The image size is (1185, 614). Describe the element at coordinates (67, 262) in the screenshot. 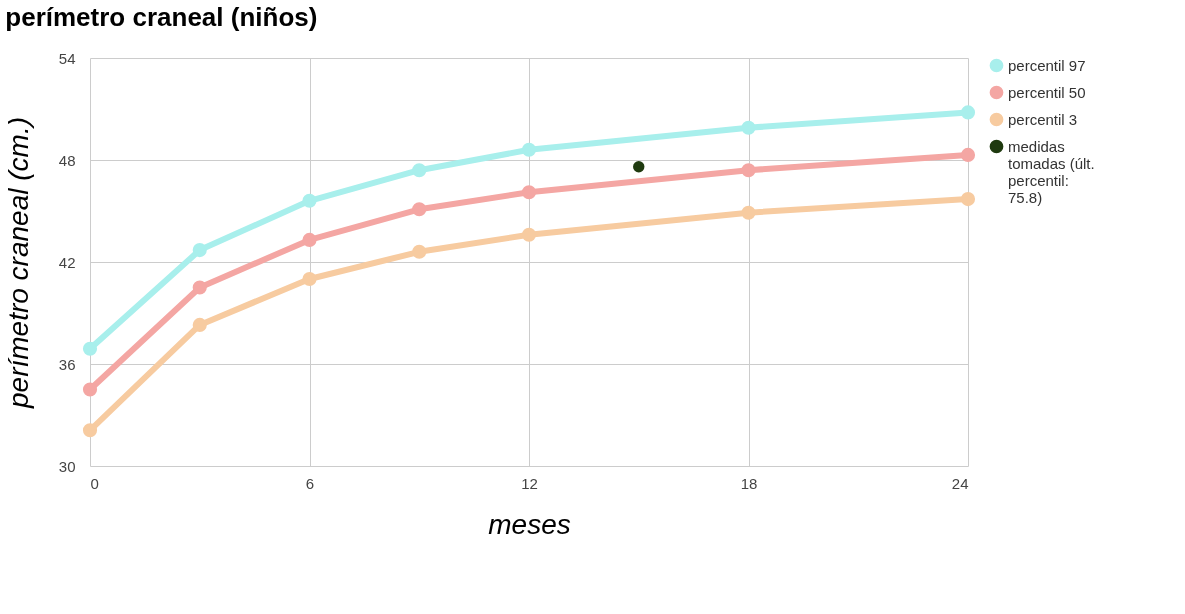

I see `y-tick-label: 42` at that location.